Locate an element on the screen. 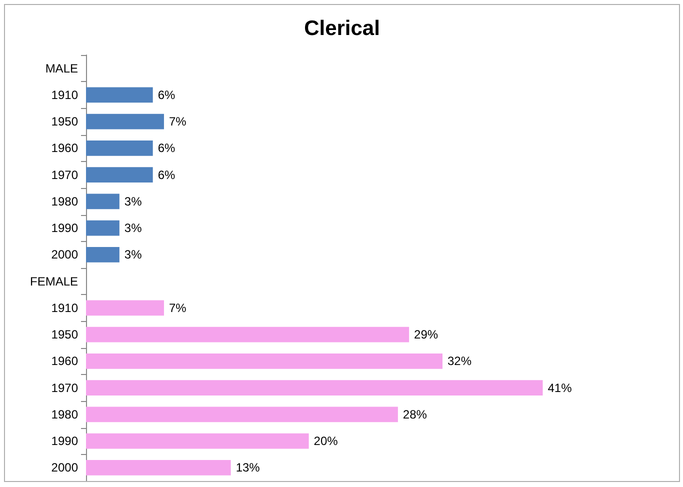 The image size is (683, 487). data-label: 20% is located at coordinates (326, 441).